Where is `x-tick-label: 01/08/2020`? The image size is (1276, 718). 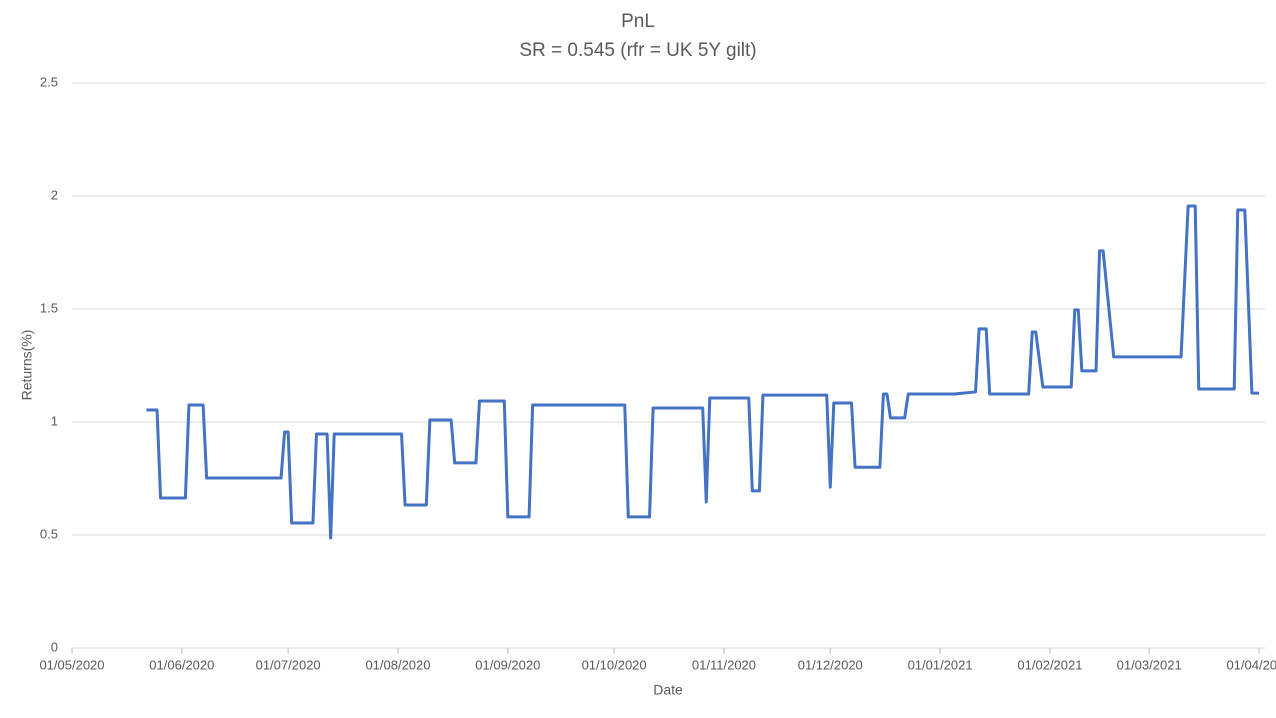
x-tick-label: 01/08/2020 is located at coordinates (397, 664).